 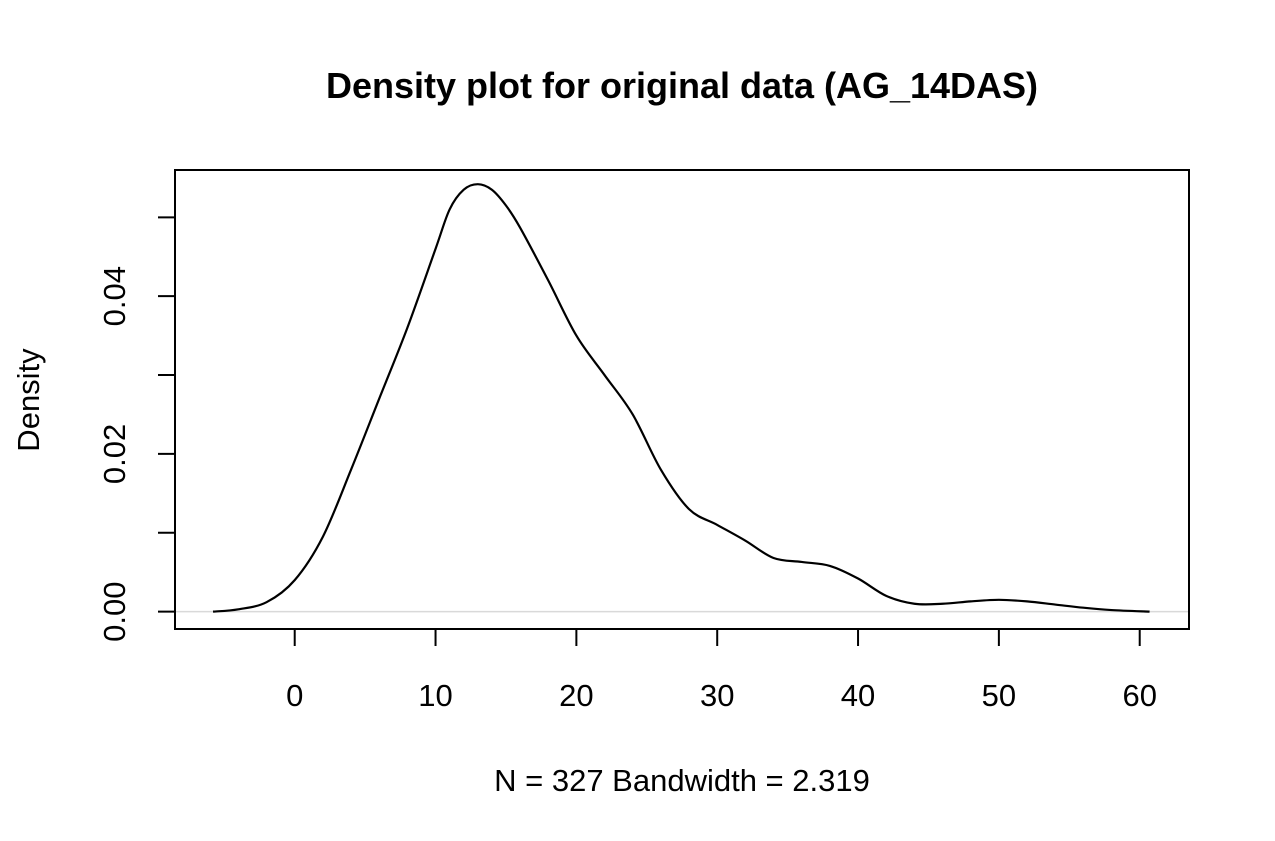 I want to click on y-axis-label: Density, so click(x=28, y=400).